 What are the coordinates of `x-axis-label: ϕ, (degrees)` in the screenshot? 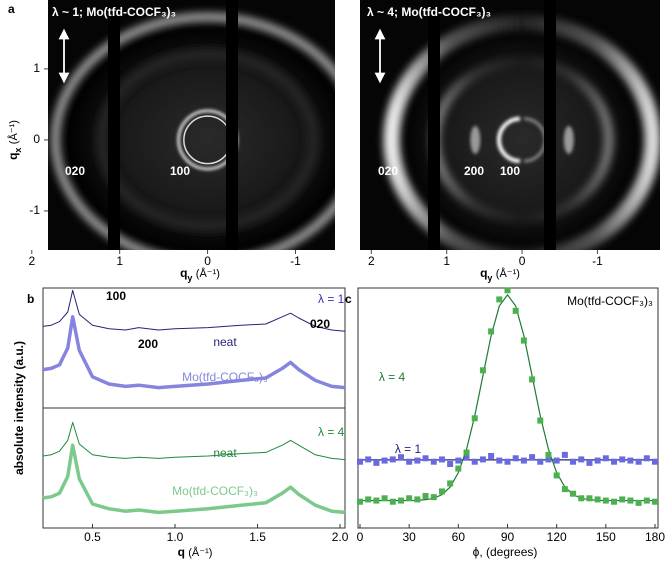 It's located at (505, 552).